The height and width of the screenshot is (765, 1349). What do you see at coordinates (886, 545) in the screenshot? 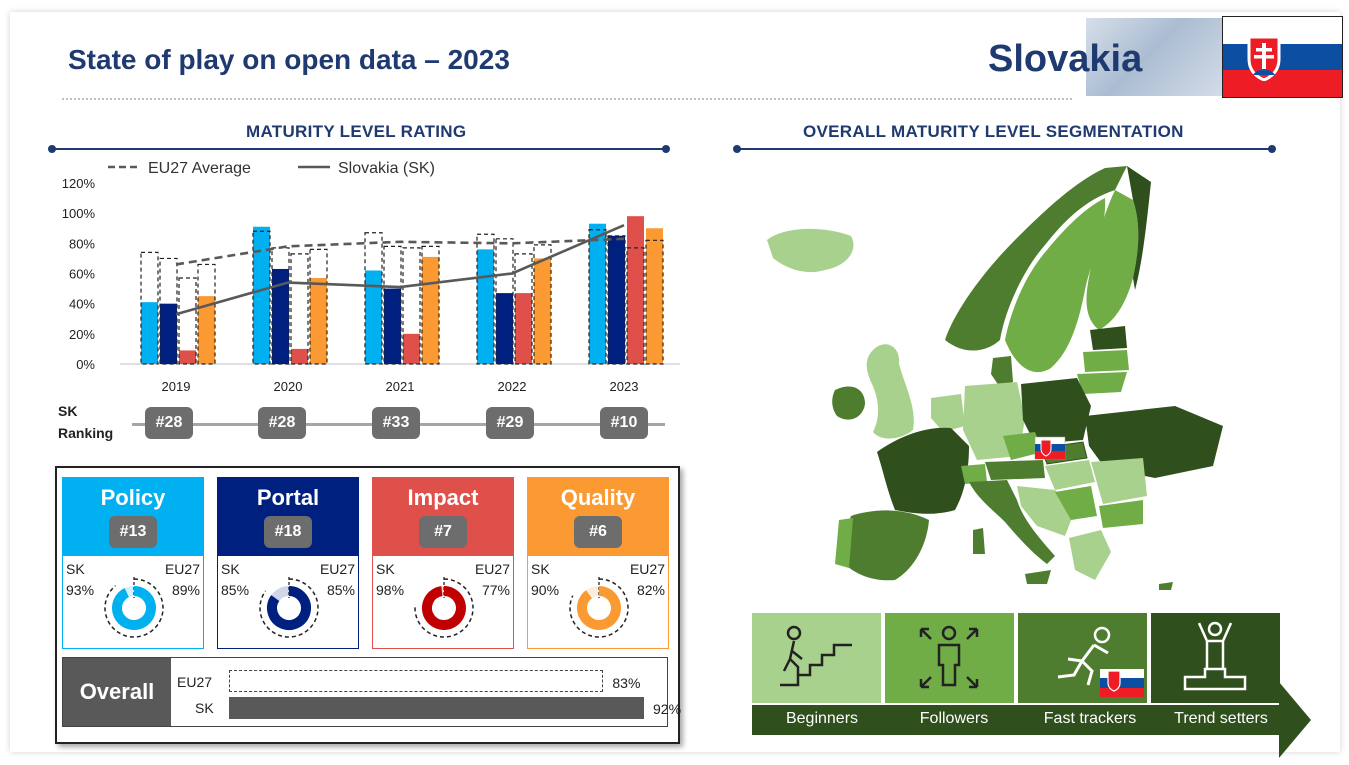
I see `map-spain` at bounding box center [886, 545].